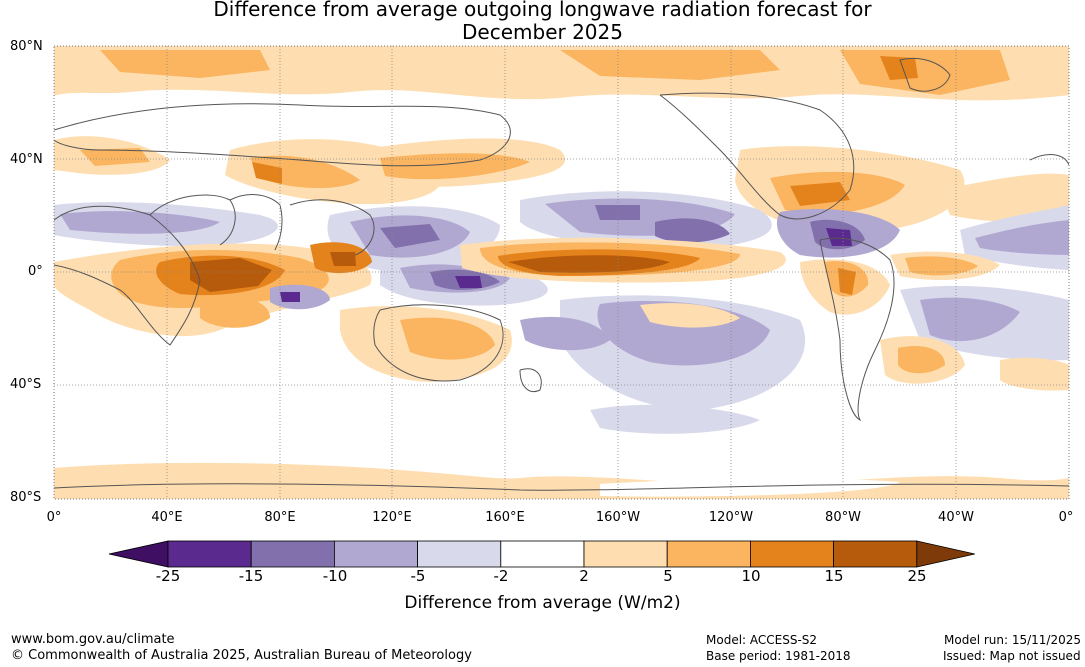  I want to click on colorbar-extend-high, so click(945, 554).